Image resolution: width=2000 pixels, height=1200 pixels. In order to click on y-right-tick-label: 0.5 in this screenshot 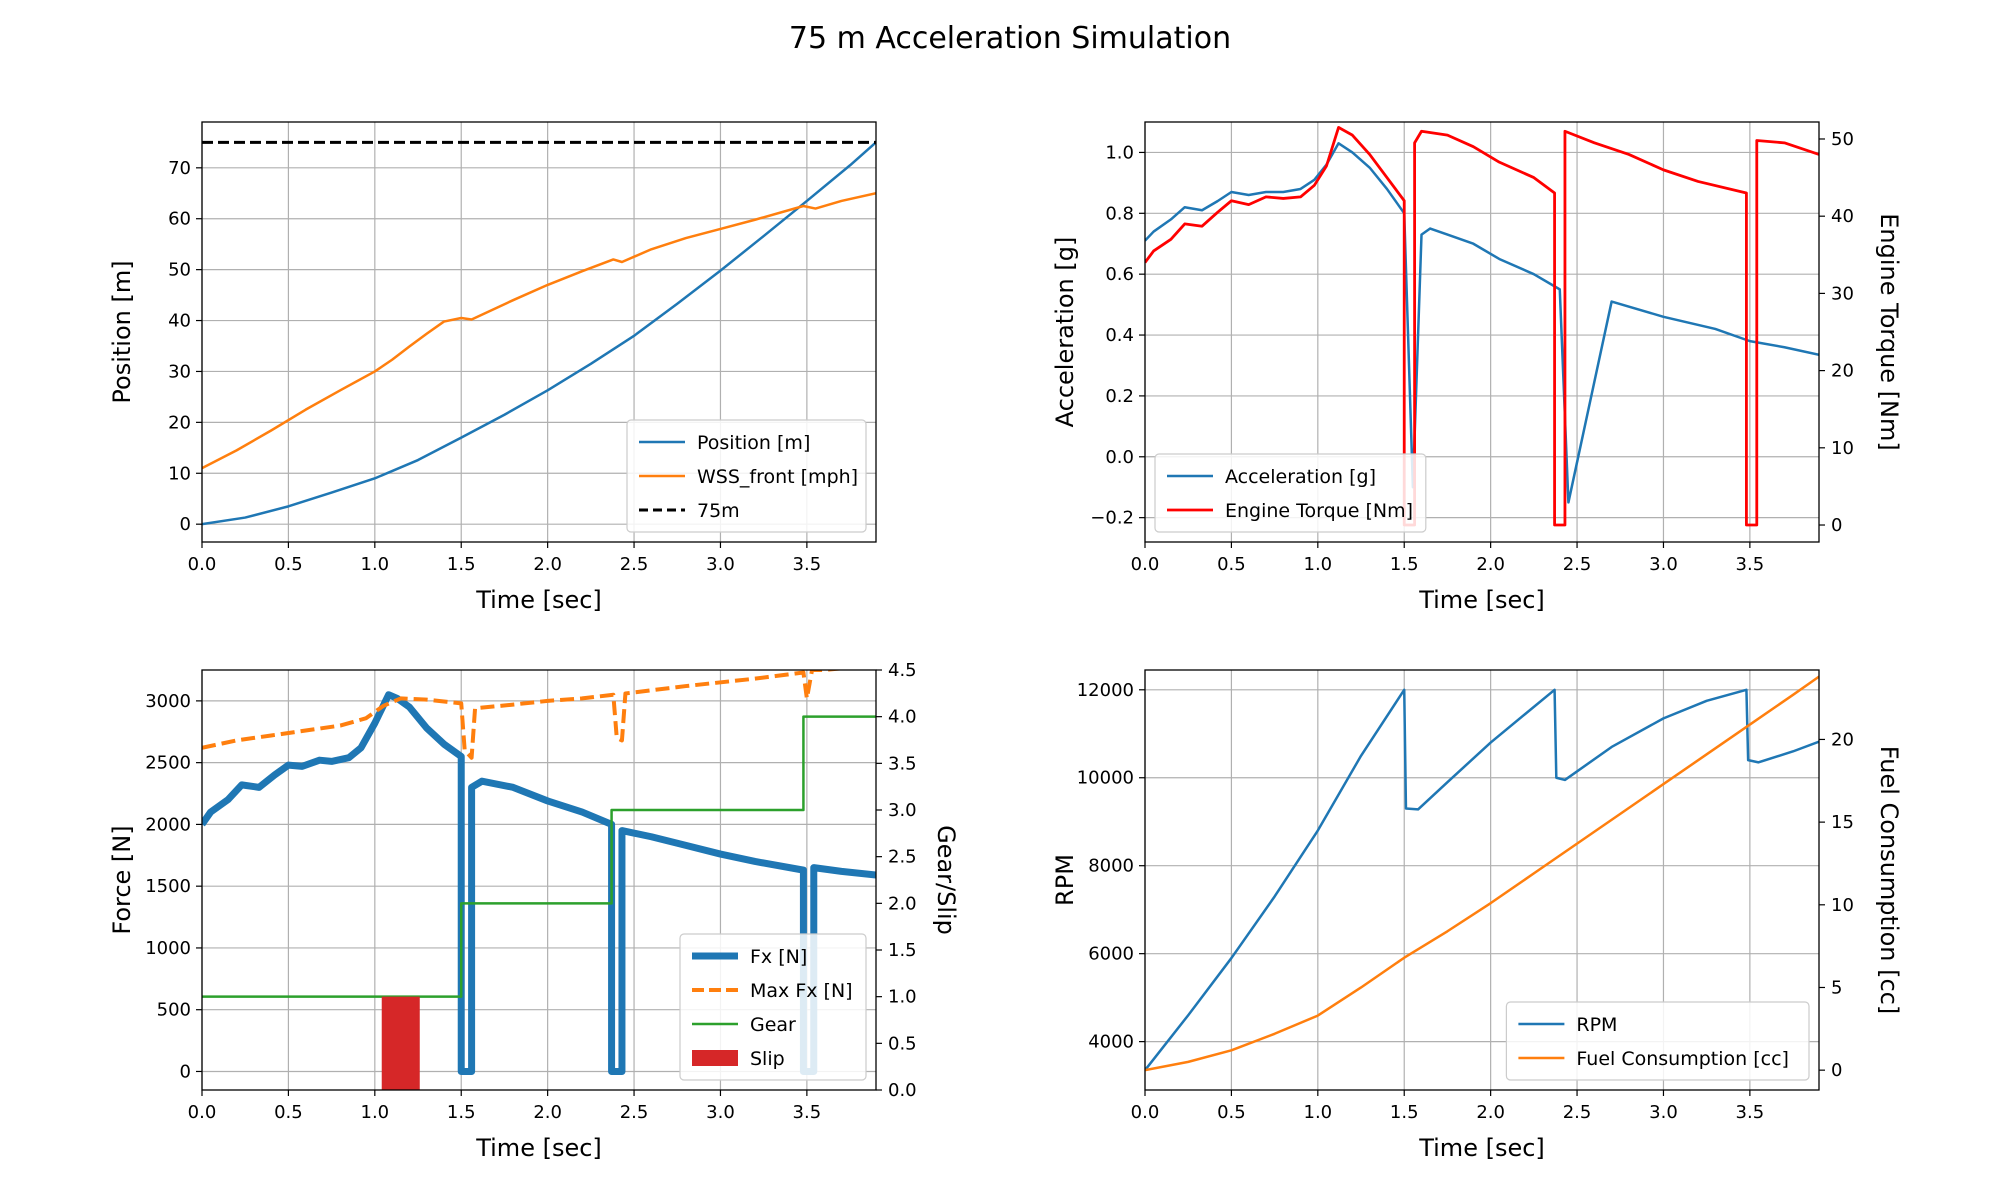, I will do `click(902, 1043)`.